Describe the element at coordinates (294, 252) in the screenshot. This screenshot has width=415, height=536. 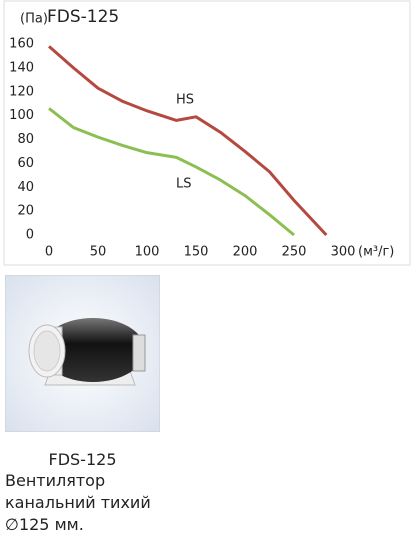
I see `x-tick-label: 250` at that location.